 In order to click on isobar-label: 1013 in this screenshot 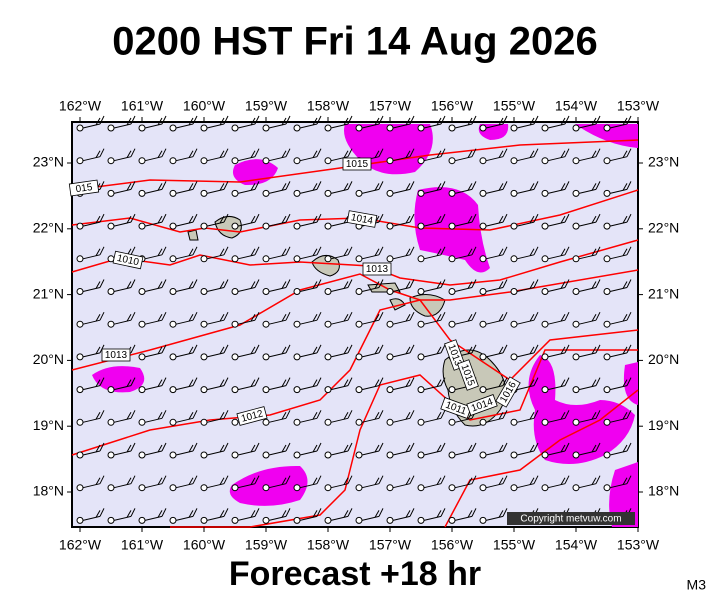, I will do `click(116, 355)`.